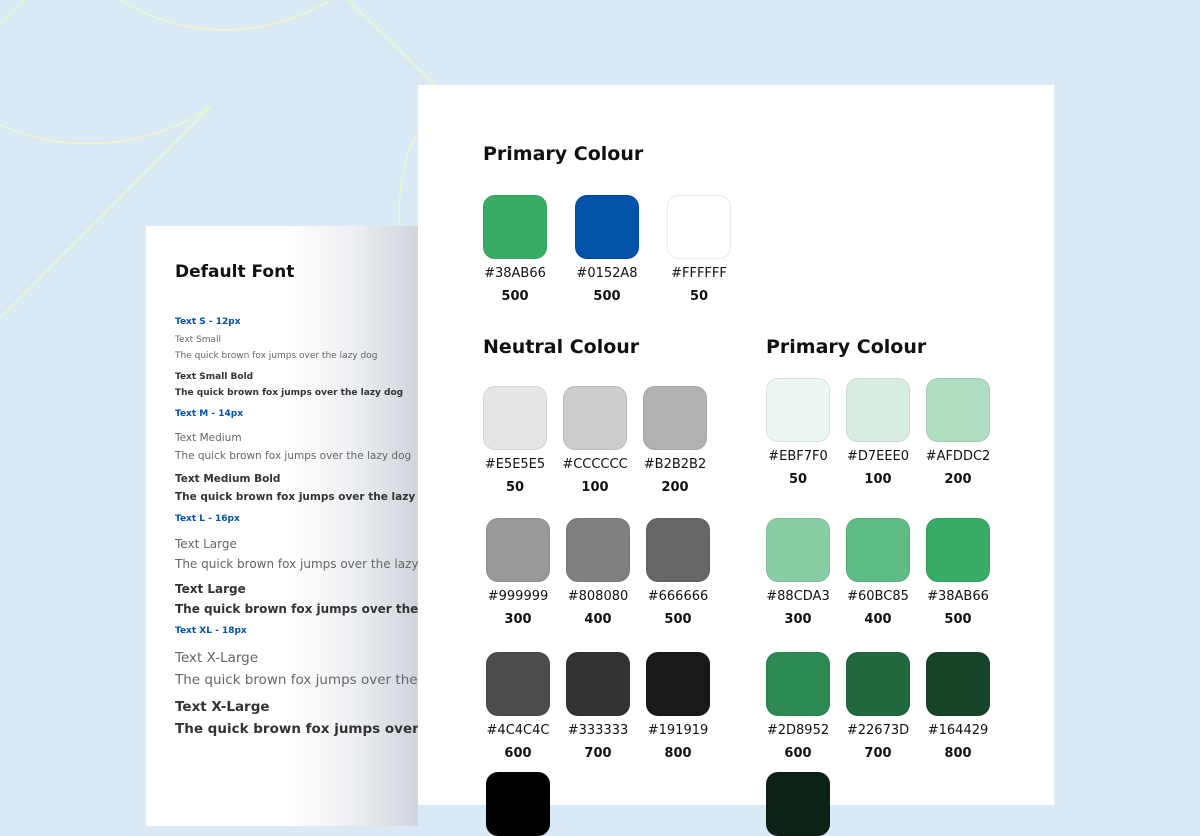 This screenshot has height=836, width=1200. Describe the element at coordinates (958, 730) in the screenshot. I see `swatch-hex: #164429` at that location.